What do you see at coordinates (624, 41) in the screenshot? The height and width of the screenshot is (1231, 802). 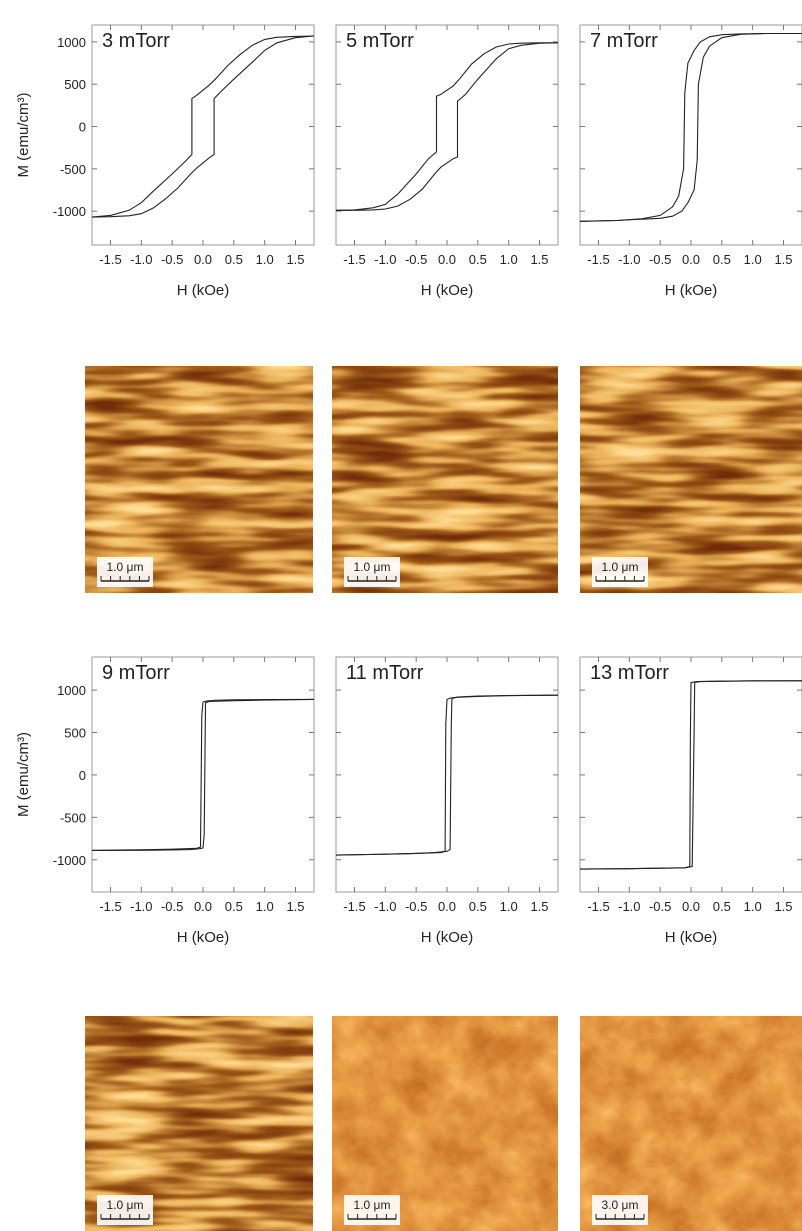 I see `chart-title: 7 mTorr` at bounding box center [624, 41].